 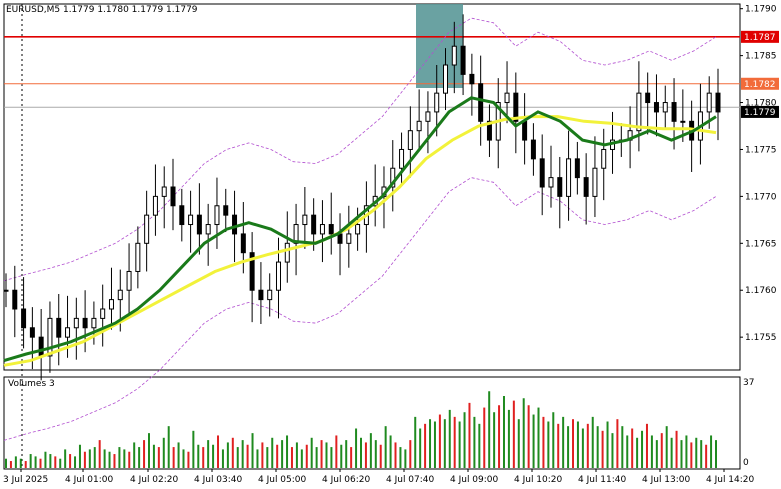 I want to click on y-tick-label: 1.1765, so click(x=761, y=244).